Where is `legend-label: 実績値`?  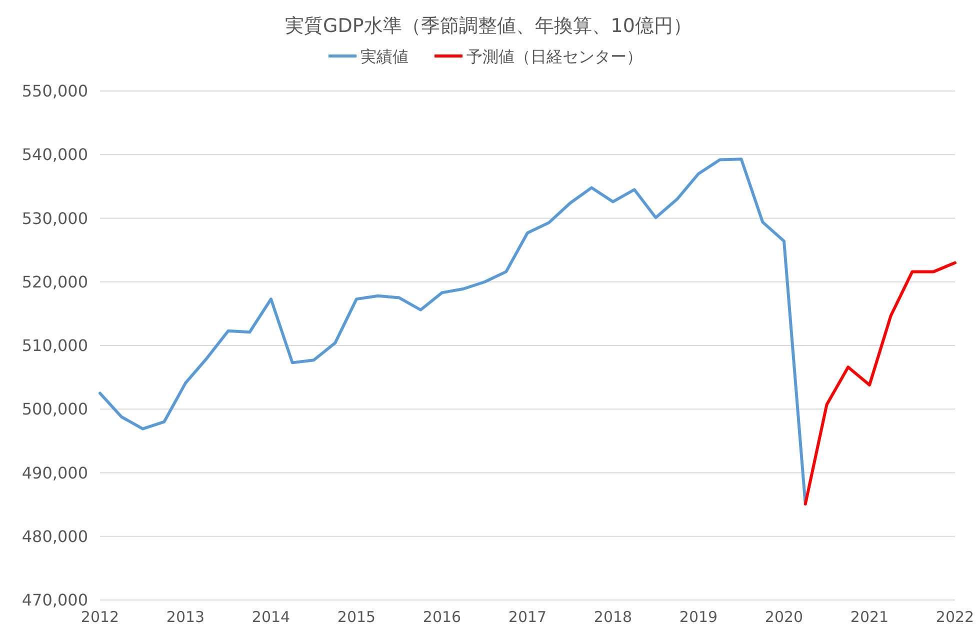 legend-label: 実績値 is located at coordinates (384, 56).